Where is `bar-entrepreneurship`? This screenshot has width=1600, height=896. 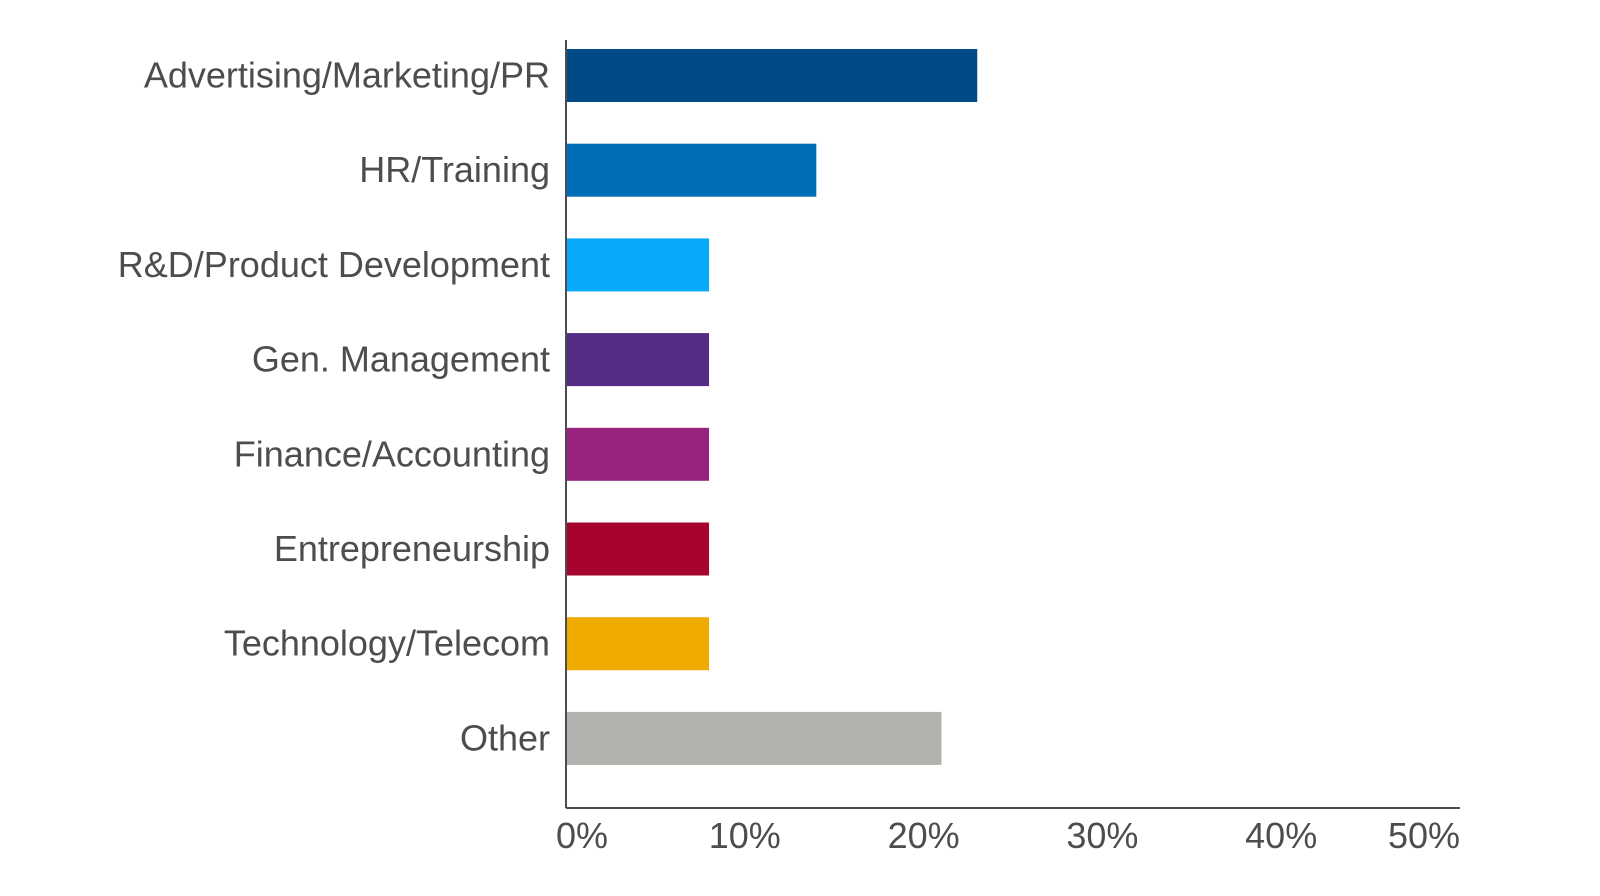 bar-entrepreneurship is located at coordinates (638, 549).